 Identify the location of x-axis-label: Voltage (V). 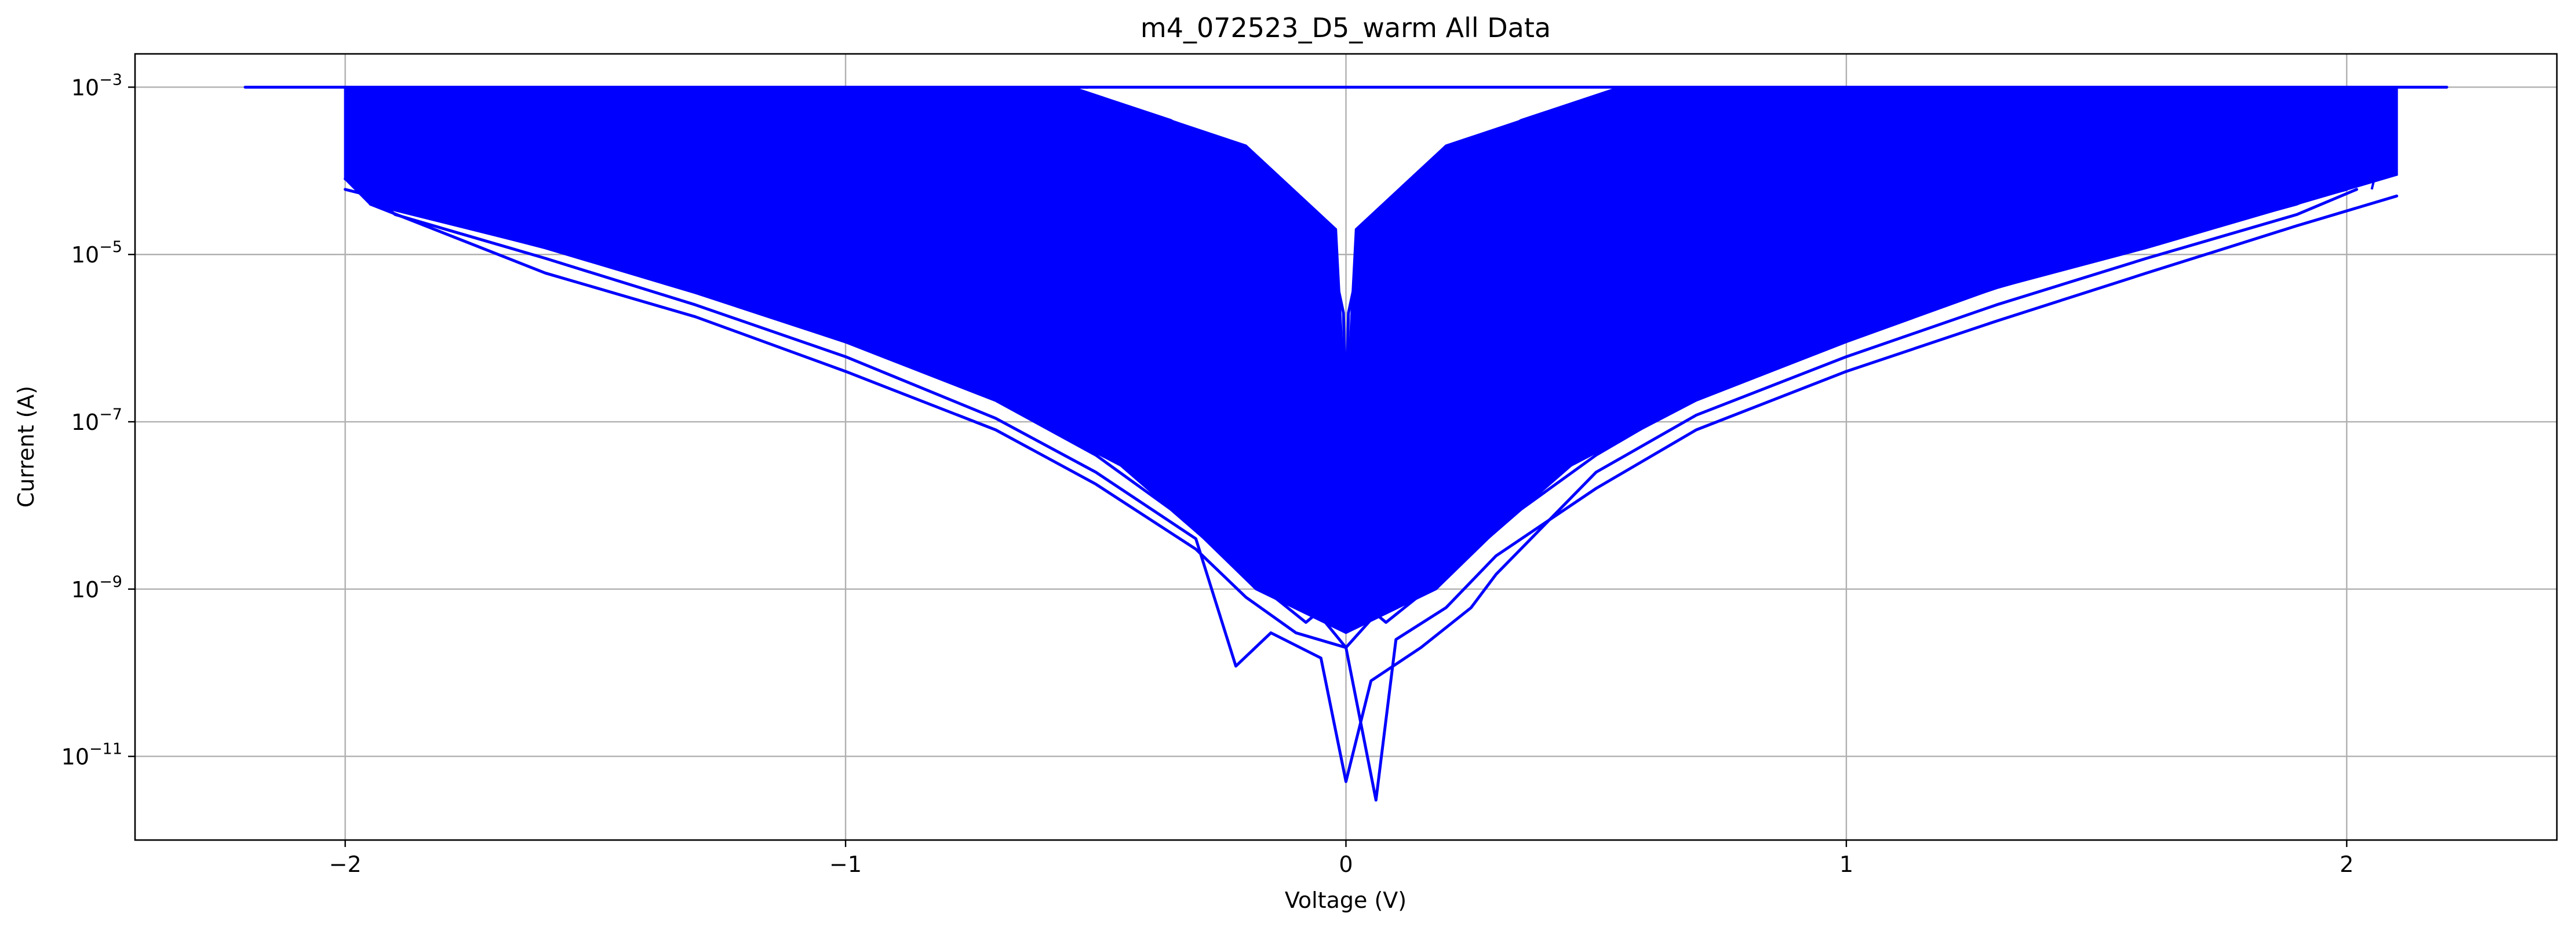
(1346, 900).